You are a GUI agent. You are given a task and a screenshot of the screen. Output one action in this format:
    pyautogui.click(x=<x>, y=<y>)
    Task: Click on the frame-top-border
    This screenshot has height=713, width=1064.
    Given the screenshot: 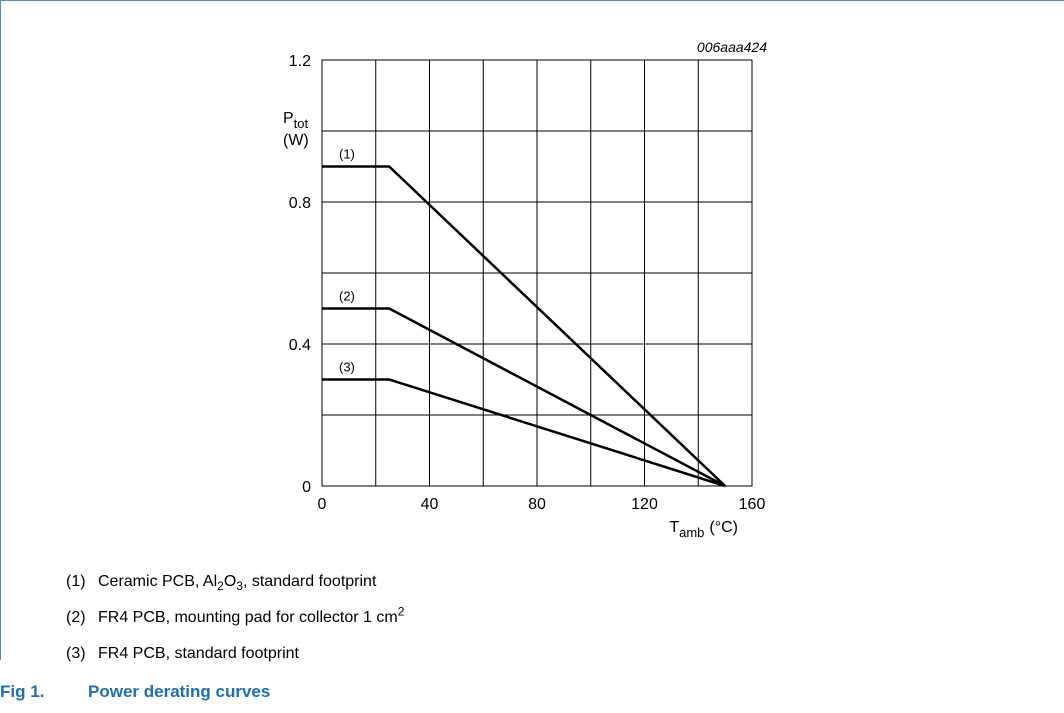 What is the action you would take?
    pyautogui.click(x=532, y=0)
    